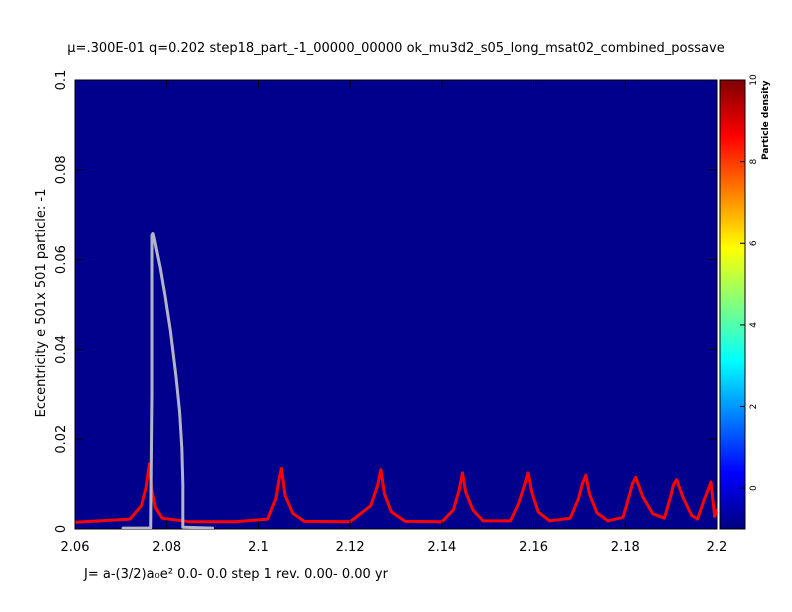  Describe the element at coordinates (61, 259) in the screenshot. I see `y-tick-label: 0.06` at that location.